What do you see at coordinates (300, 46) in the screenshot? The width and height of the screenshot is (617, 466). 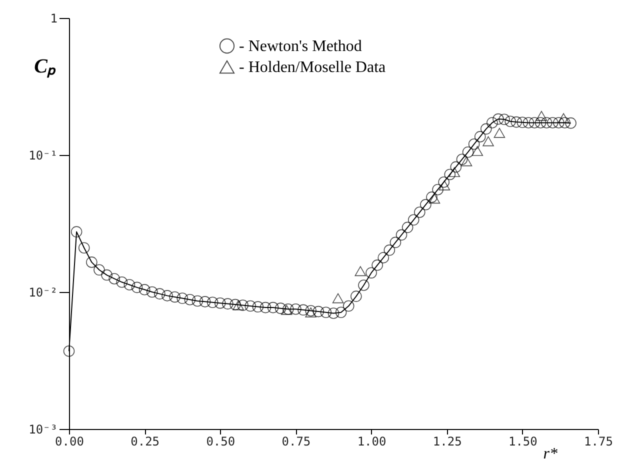 I see `legend-label: - Newton's Method` at bounding box center [300, 46].